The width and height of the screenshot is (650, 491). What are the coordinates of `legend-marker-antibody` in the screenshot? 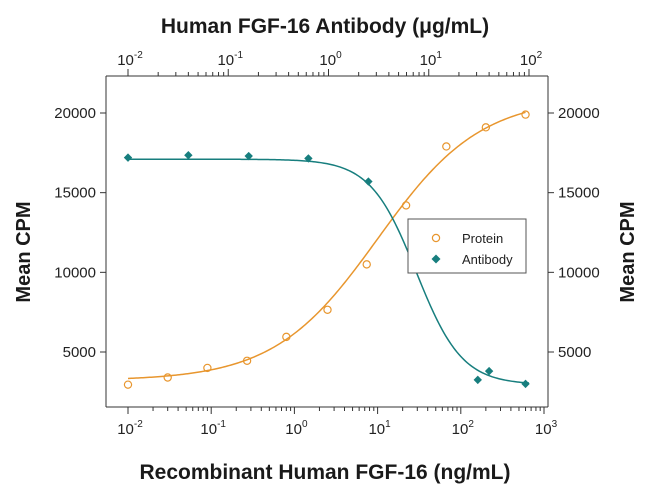 It's located at (436, 259).